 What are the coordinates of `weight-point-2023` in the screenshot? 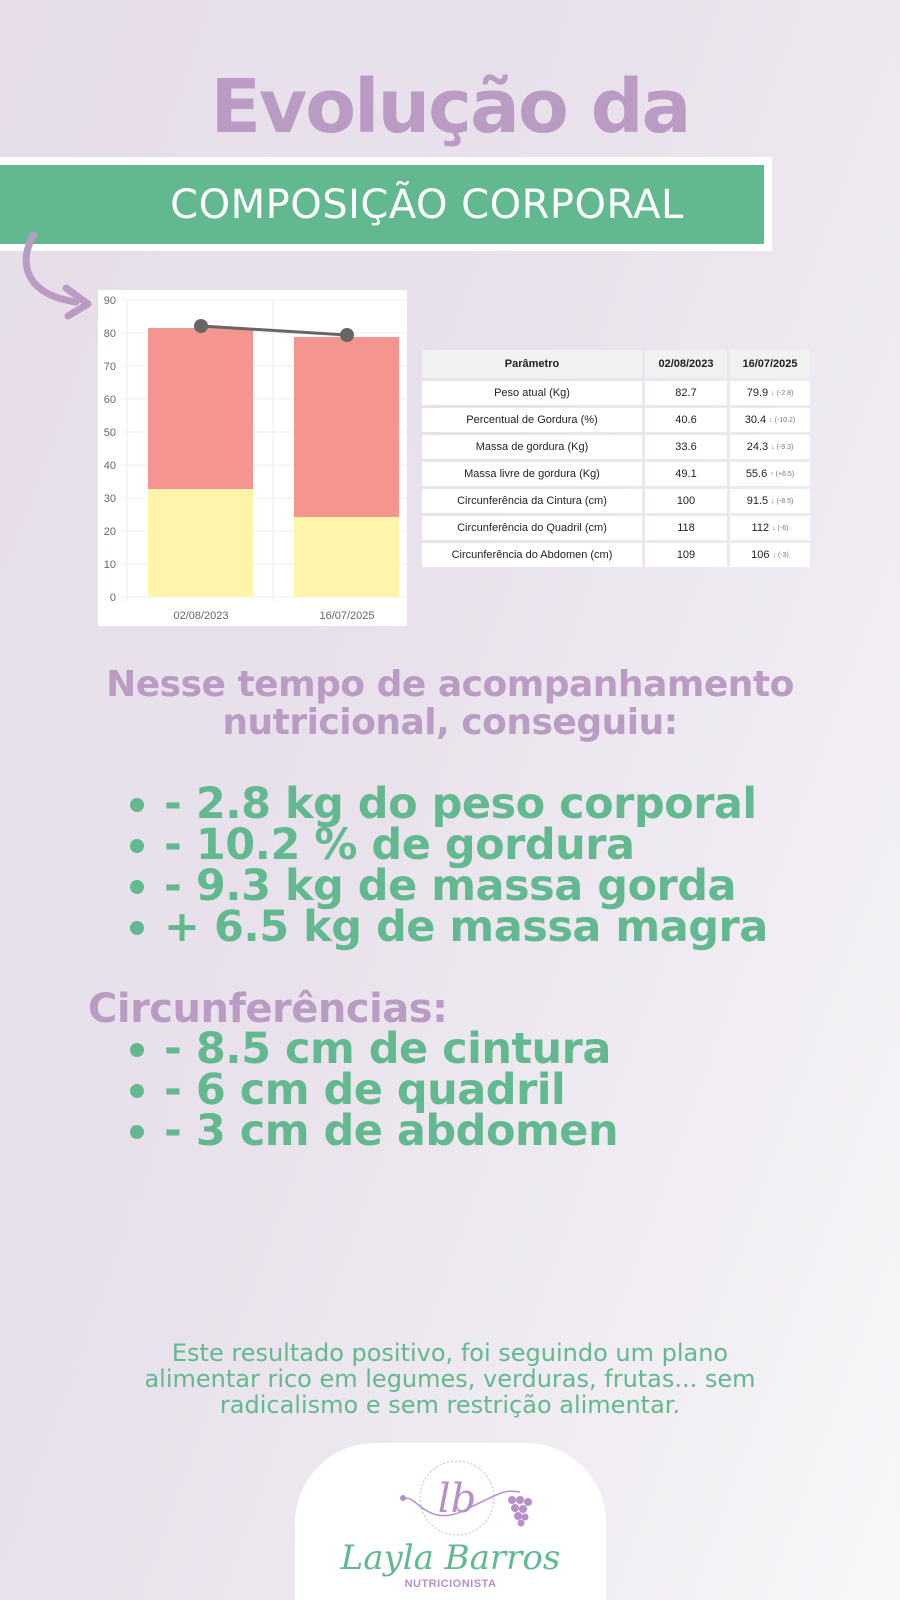 It's located at (201, 326).